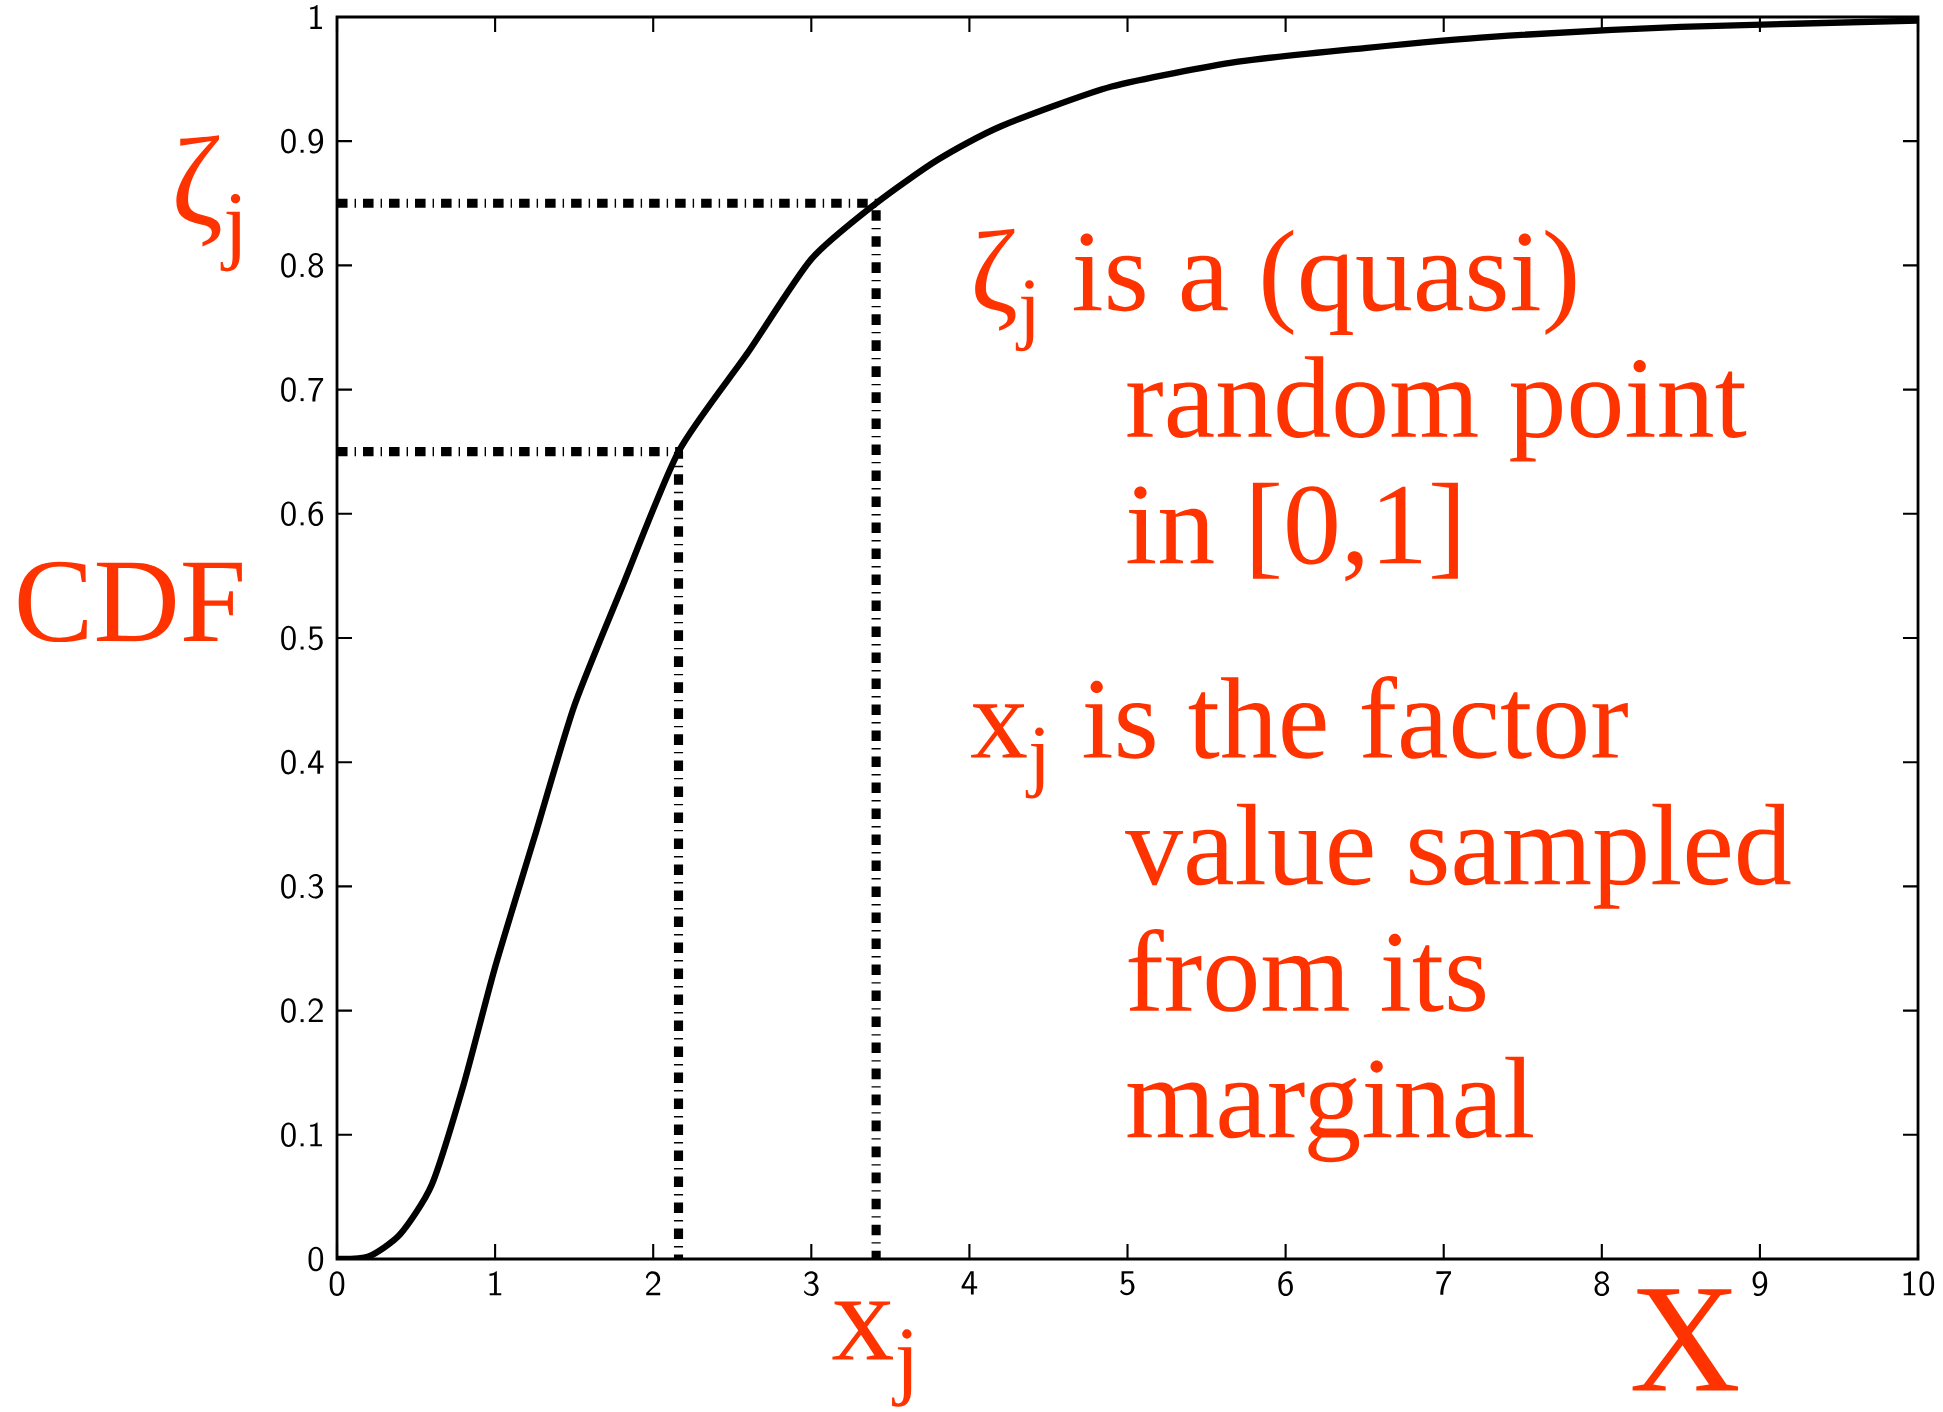 This screenshot has height=1412, width=1943. I want to click on x-tick-label: 4, so click(969, 1283).